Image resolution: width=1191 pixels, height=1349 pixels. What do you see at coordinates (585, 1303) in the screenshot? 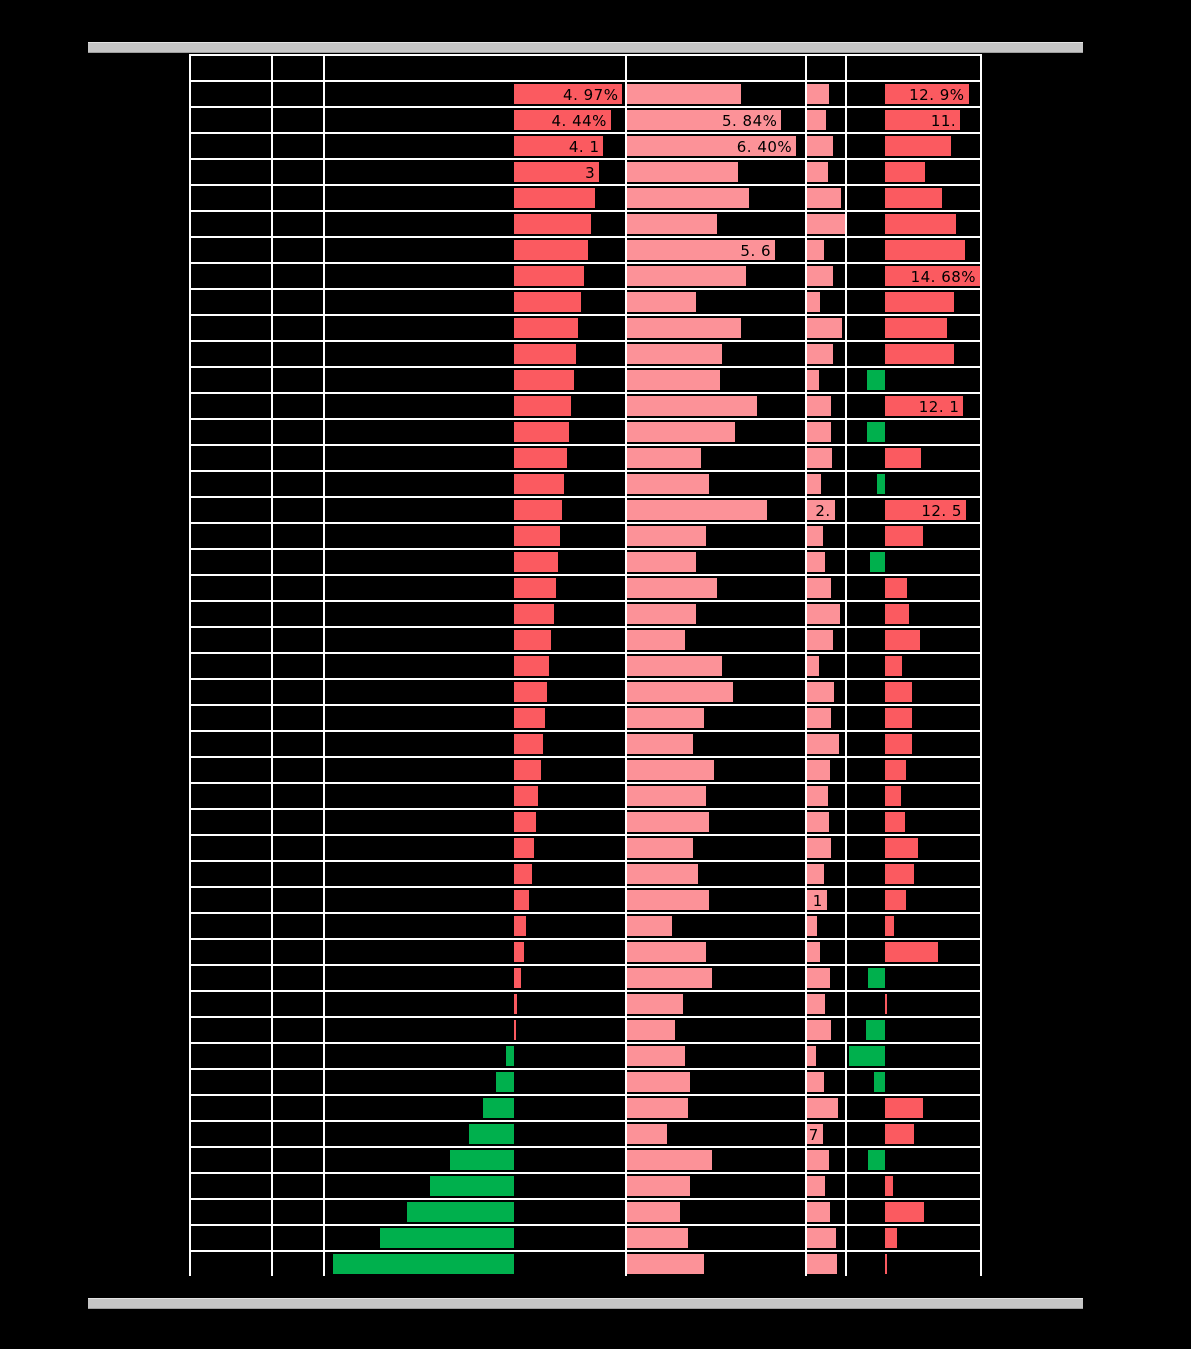
I see `bottom-rule-bar` at bounding box center [585, 1303].